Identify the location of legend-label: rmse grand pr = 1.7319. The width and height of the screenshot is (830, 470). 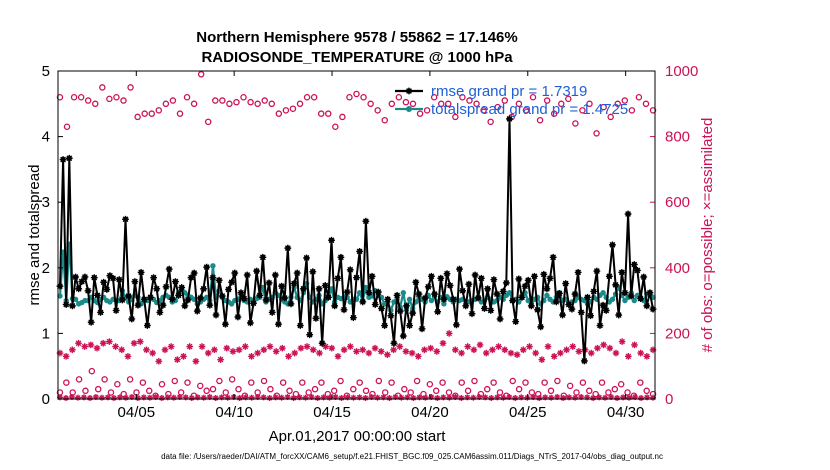
(509, 91).